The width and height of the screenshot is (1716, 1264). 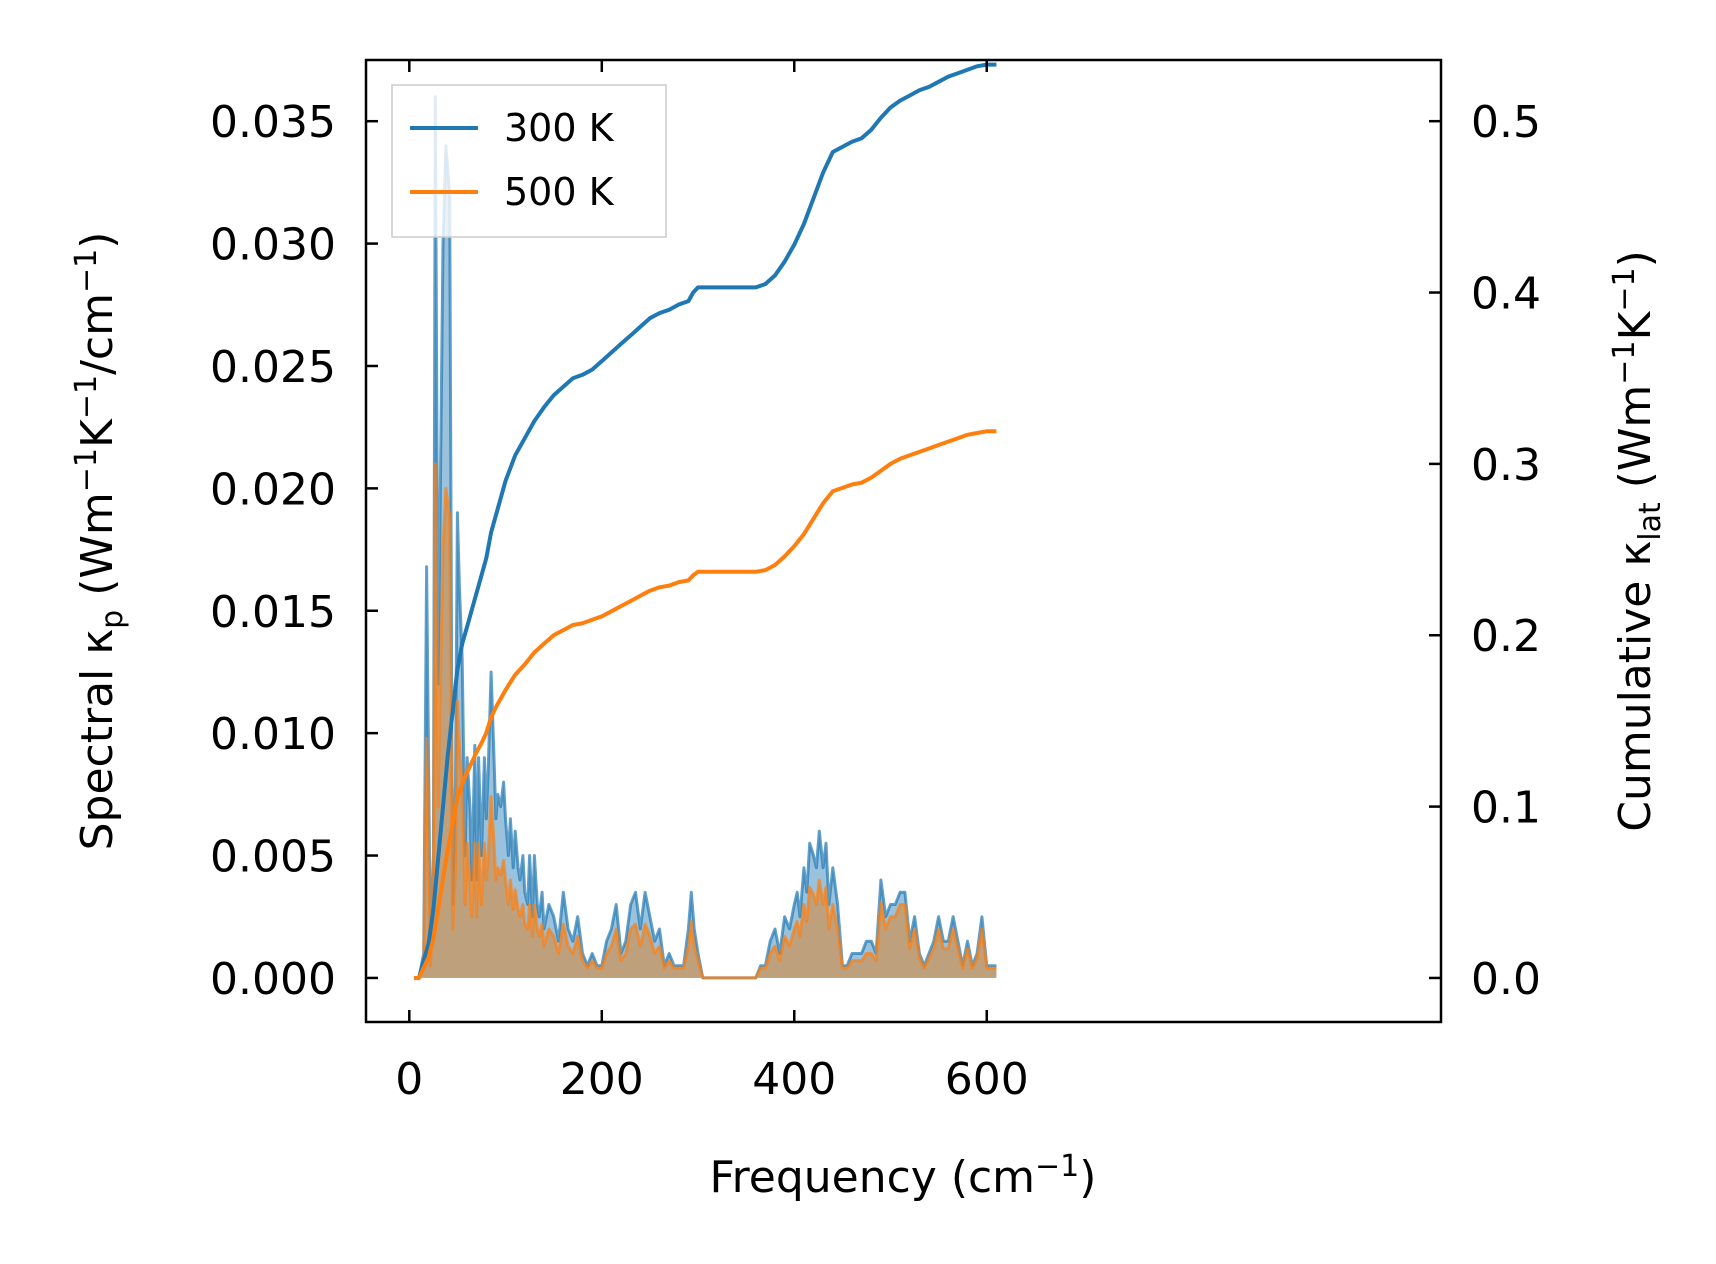 What do you see at coordinates (559, 192) in the screenshot?
I see `legend-label-500k: 500 K` at bounding box center [559, 192].